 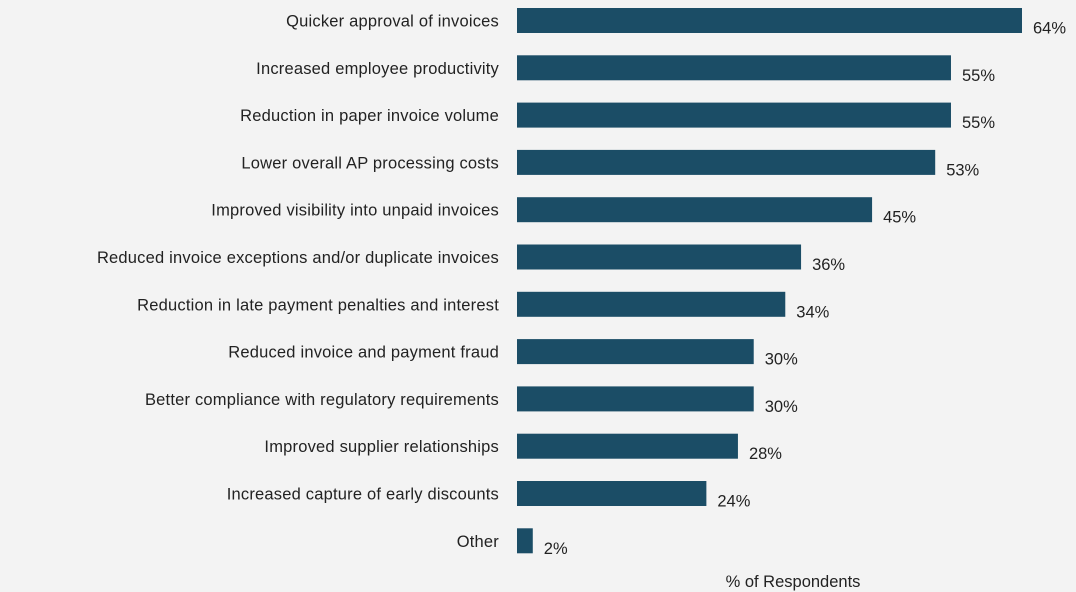 What do you see at coordinates (899, 218) in the screenshot?
I see `value-label-improved-visibility-into-unpaid-invoices: 45%` at bounding box center [899, 218].